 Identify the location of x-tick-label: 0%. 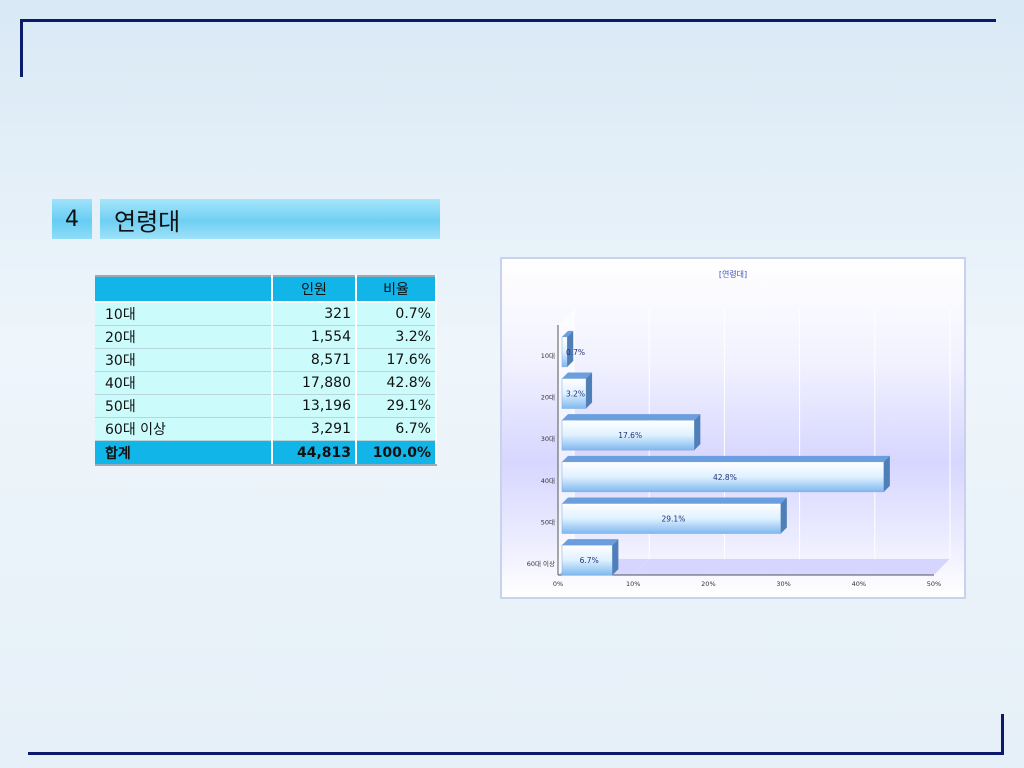
(558, 584).